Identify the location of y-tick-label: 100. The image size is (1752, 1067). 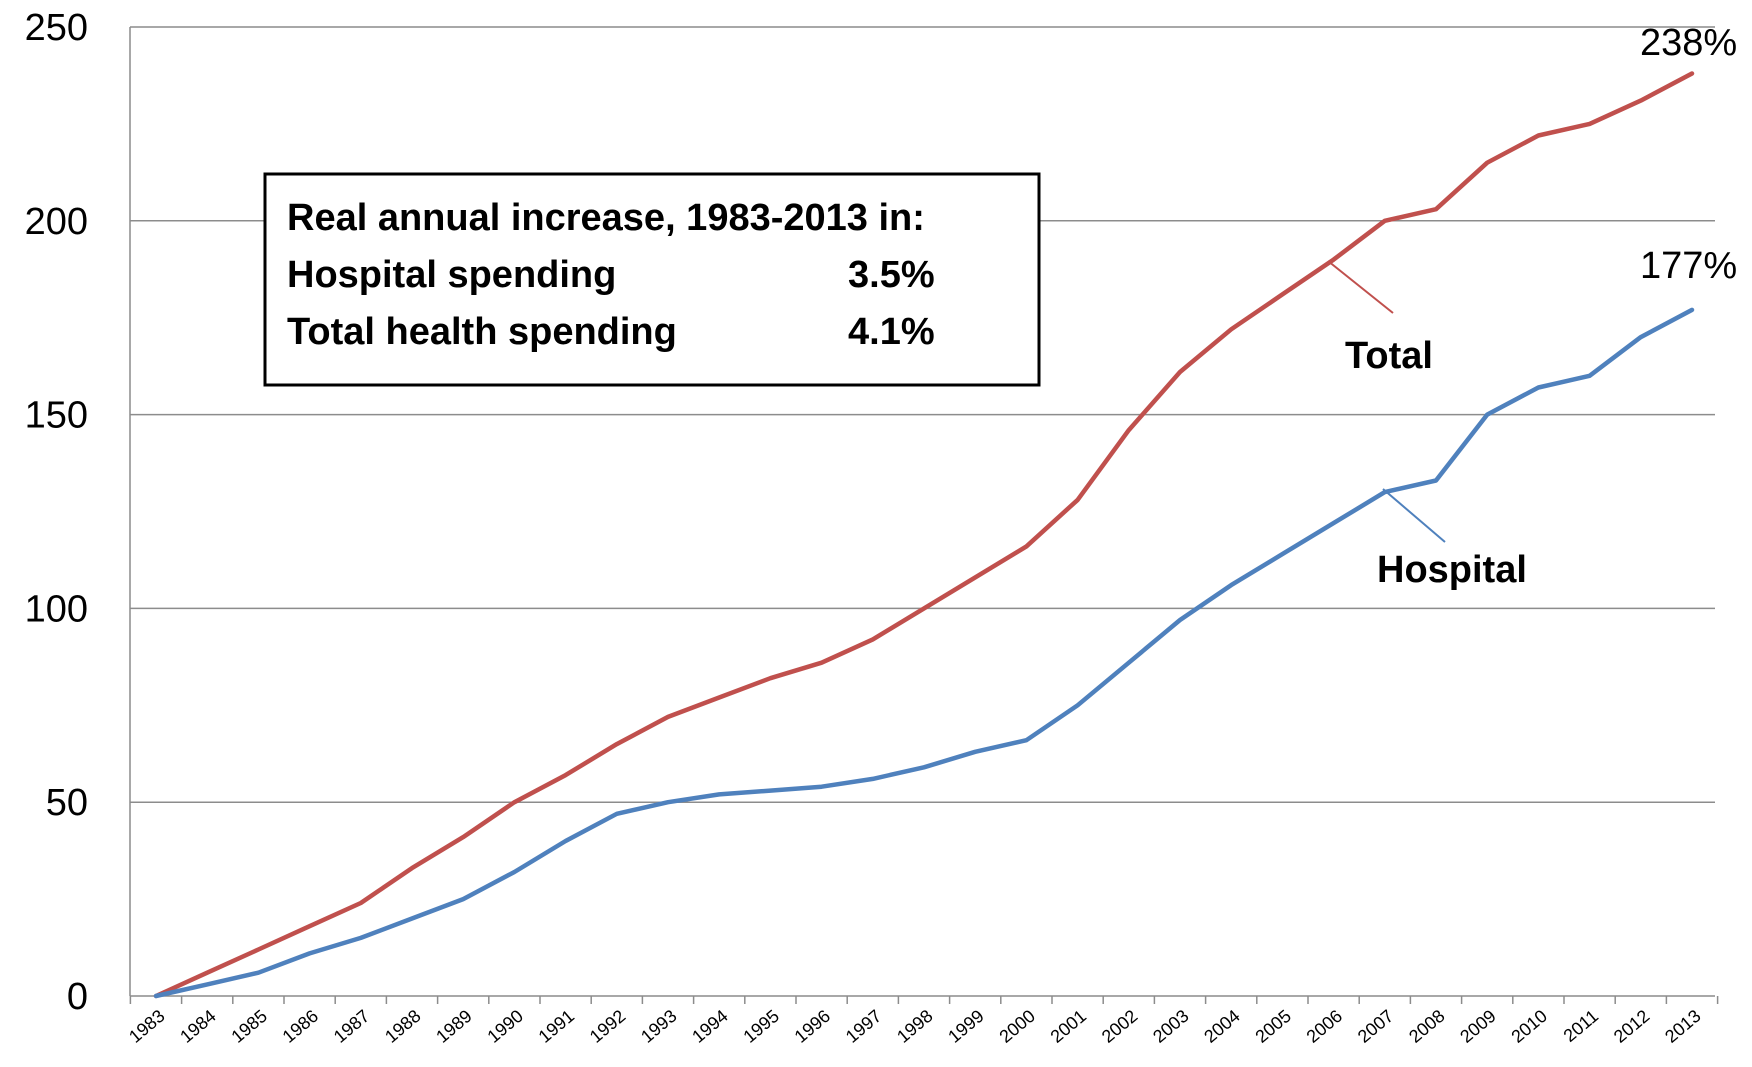
(56, 609).